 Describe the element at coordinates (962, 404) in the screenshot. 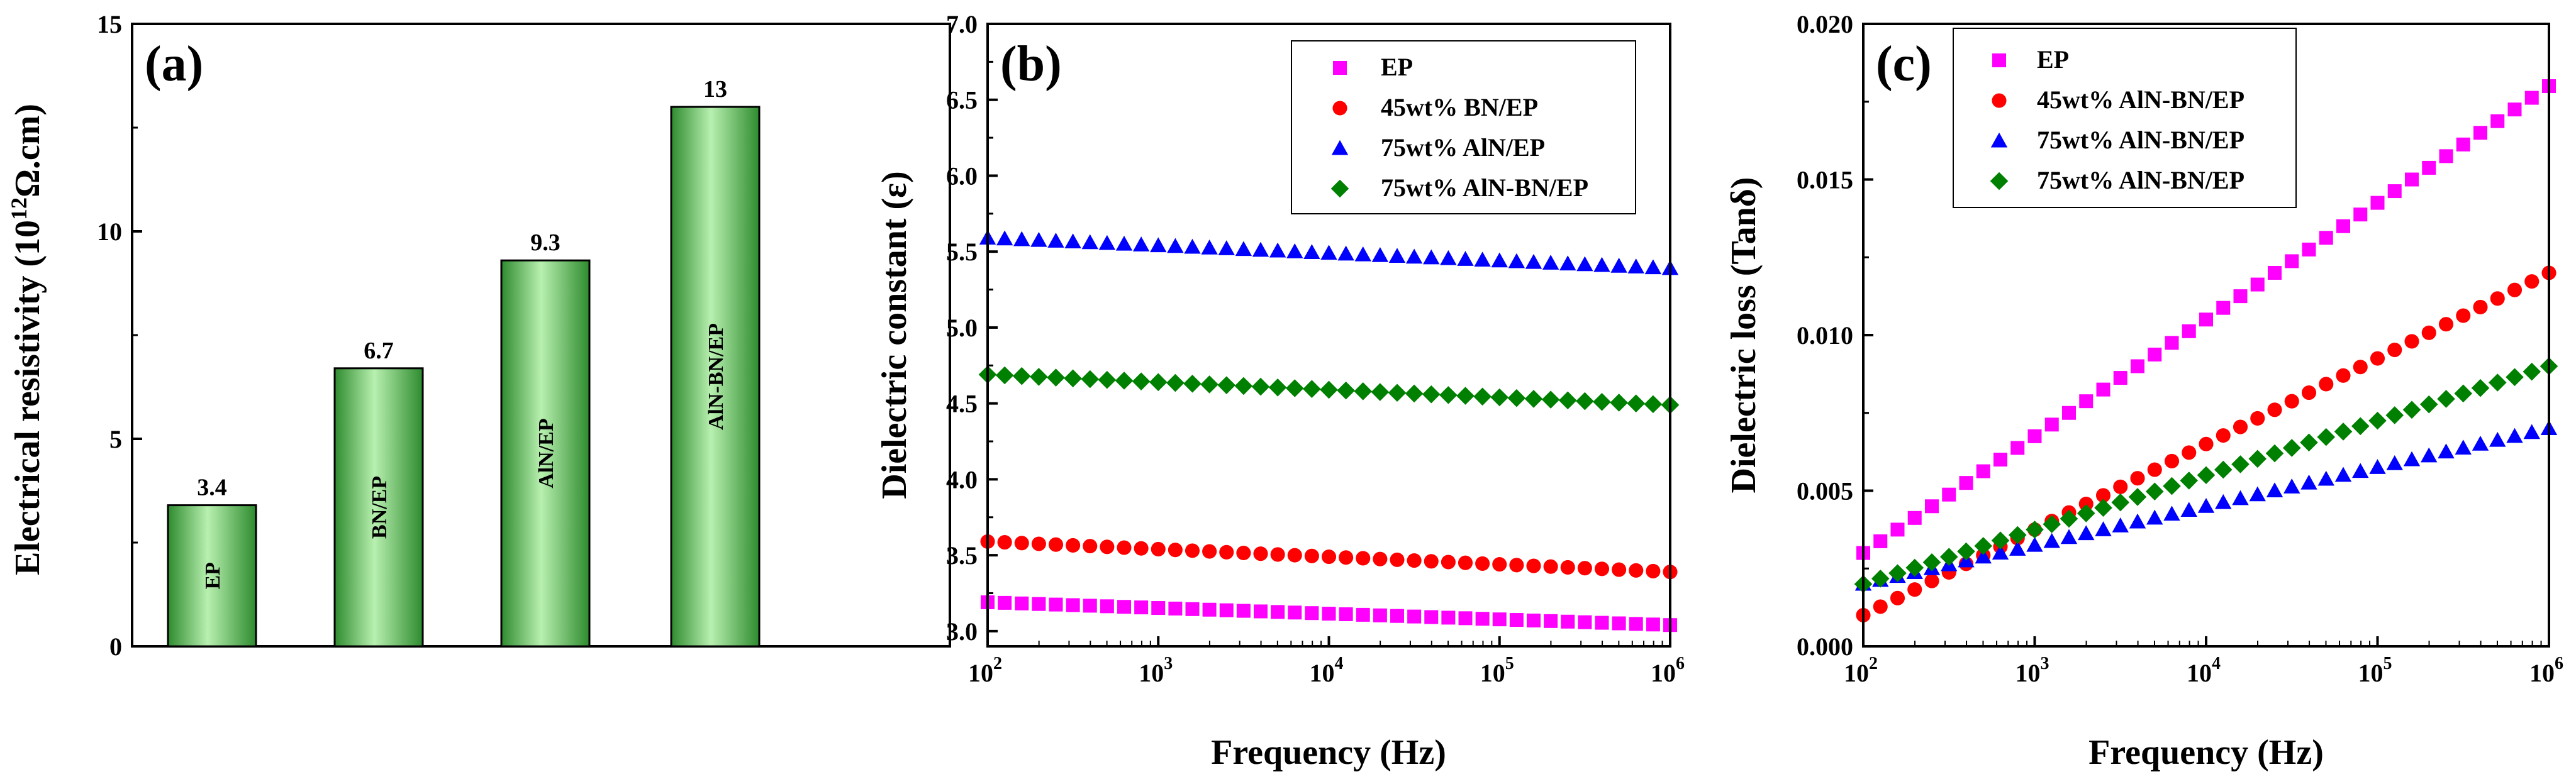

I see `panel-b-y-tick-label: 4.5` at that location.